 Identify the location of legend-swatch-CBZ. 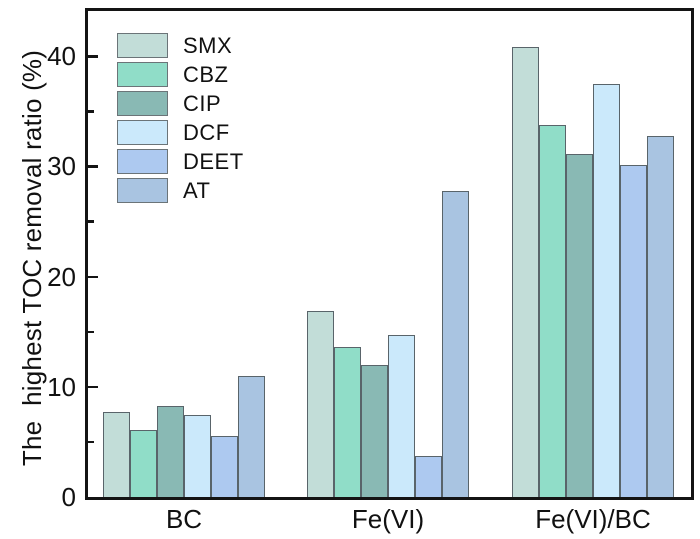
(142, 74).